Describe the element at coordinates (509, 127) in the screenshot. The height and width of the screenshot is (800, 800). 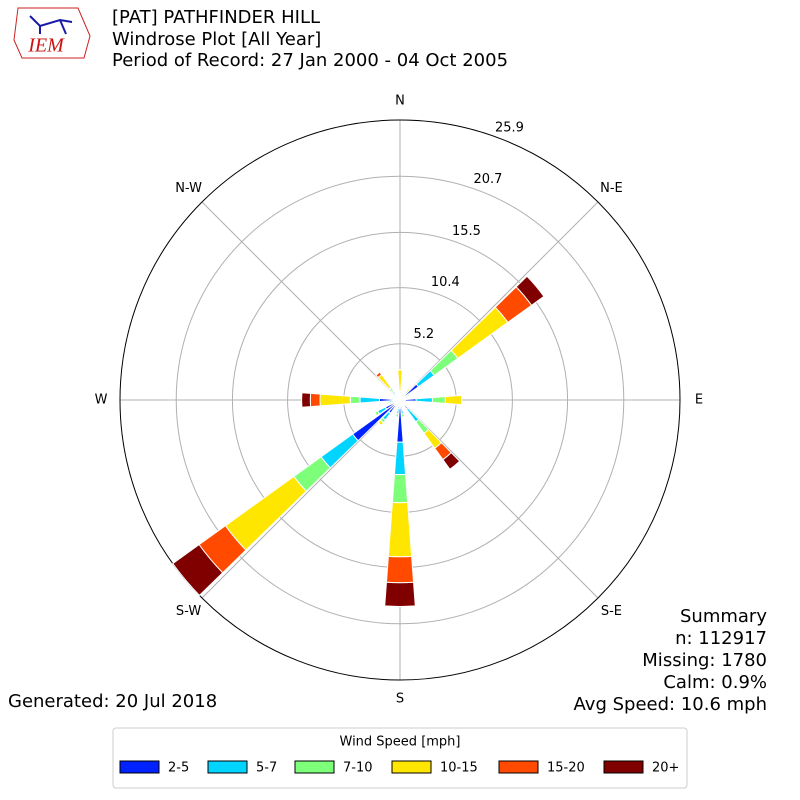
I see `radial-tick-label: 25.9` at that location.